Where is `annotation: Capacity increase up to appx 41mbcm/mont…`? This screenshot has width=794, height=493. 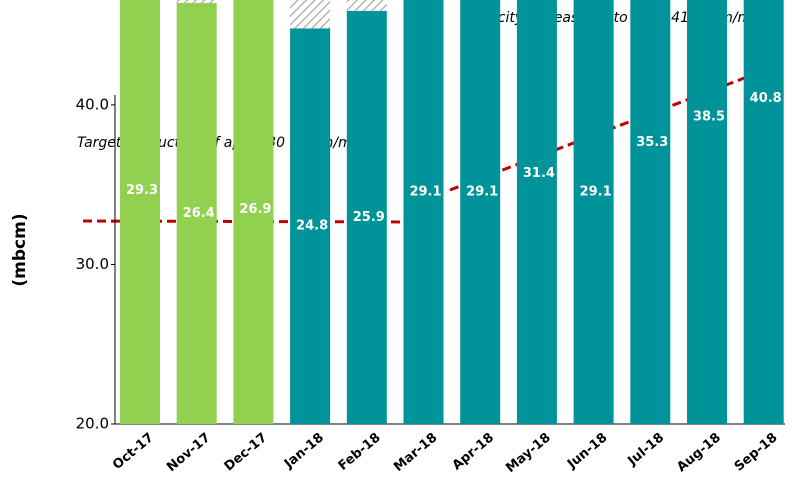
annotation: Capacity increase up to appx 41mbcm/mont… is located at coordinates (622, 18).